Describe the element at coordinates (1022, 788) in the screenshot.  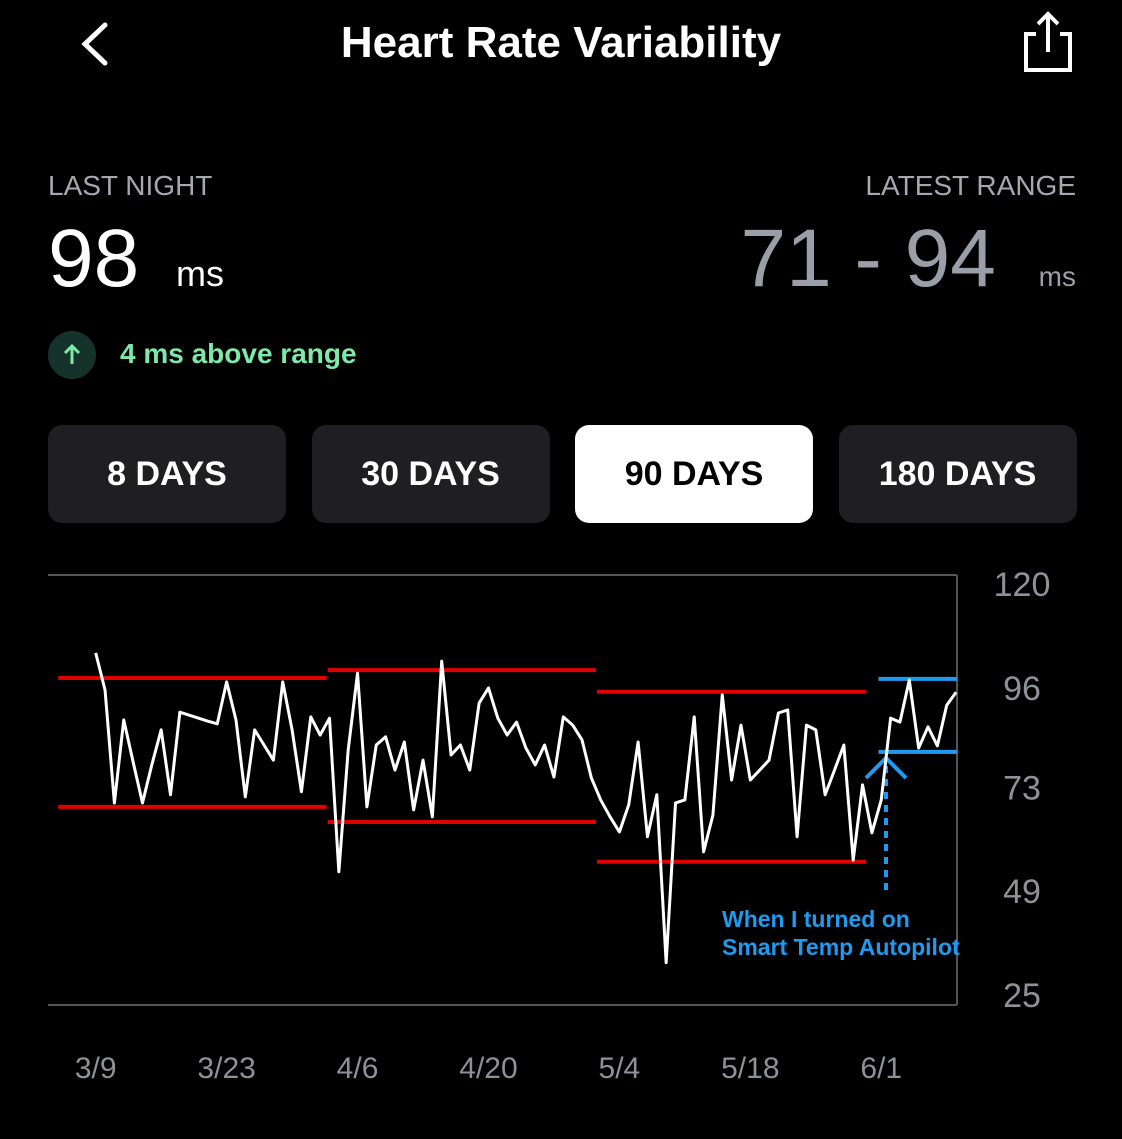
I see `y-tick-label: 73` at that location.